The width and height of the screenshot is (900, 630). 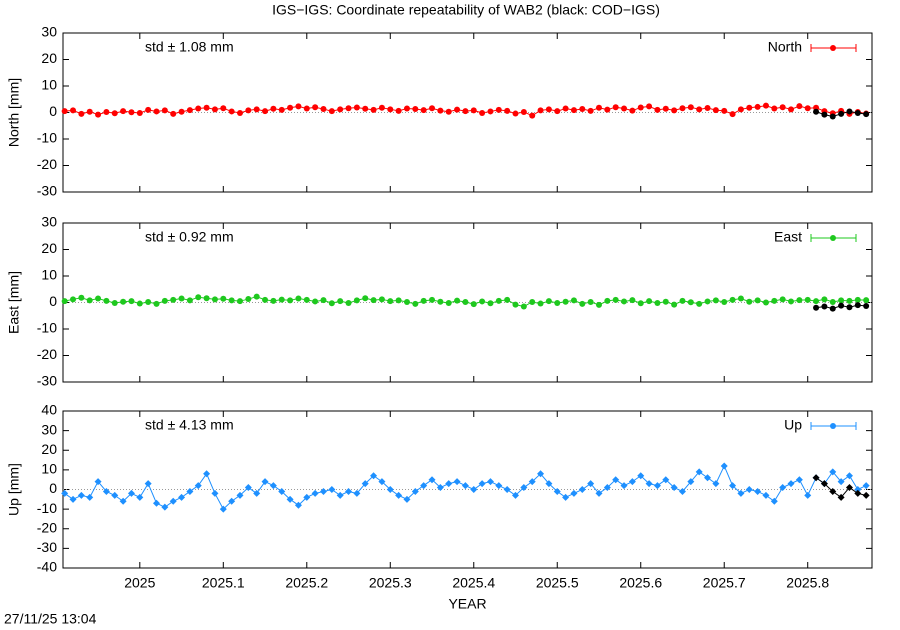 I want to click on y-tick-label: -30, so click(x=47, y=547).